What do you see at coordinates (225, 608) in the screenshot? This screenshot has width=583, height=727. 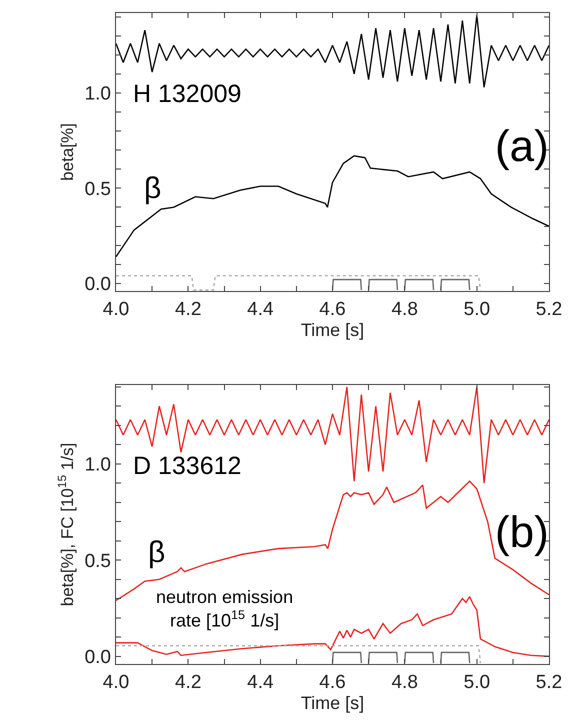 I see `annotation: neutron emission rate [10$^{15}$ 1/s]` at bounding box center [225, 608].